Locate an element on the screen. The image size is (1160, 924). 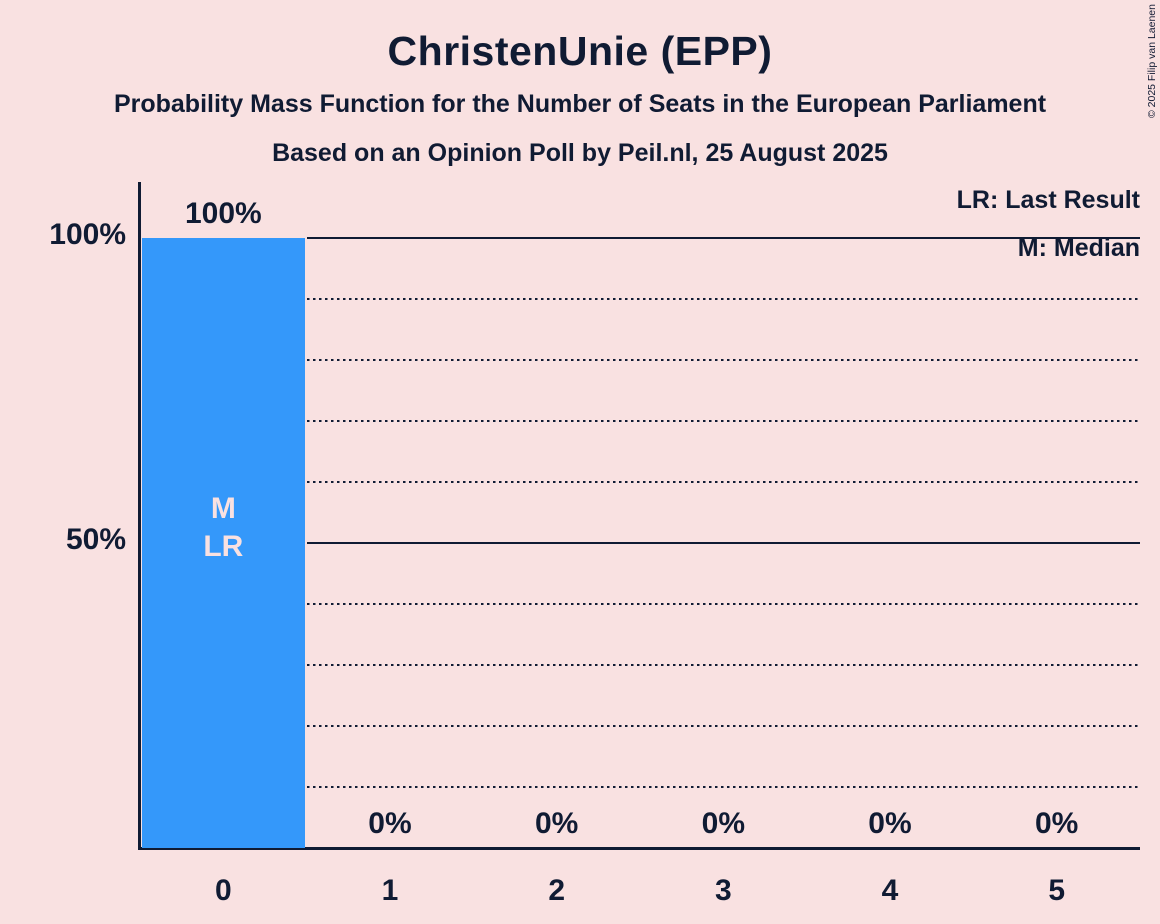
x-axis-tick-0: 0 is located at coordinates (223, 890).